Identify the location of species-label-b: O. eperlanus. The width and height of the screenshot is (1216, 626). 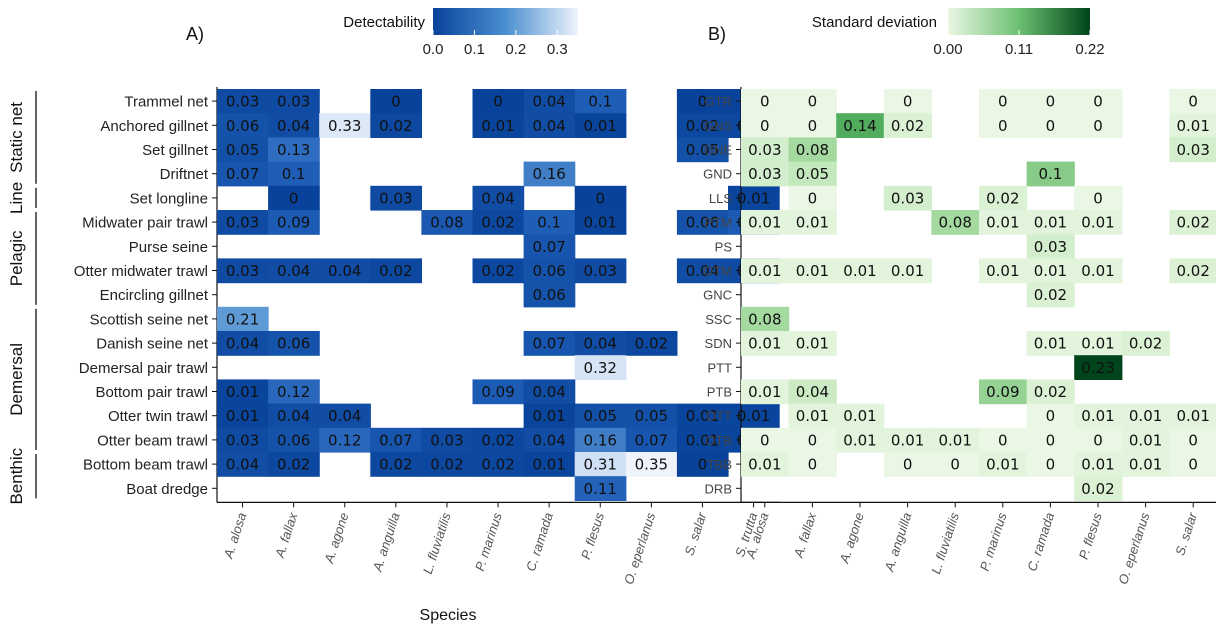
(1133, 548).